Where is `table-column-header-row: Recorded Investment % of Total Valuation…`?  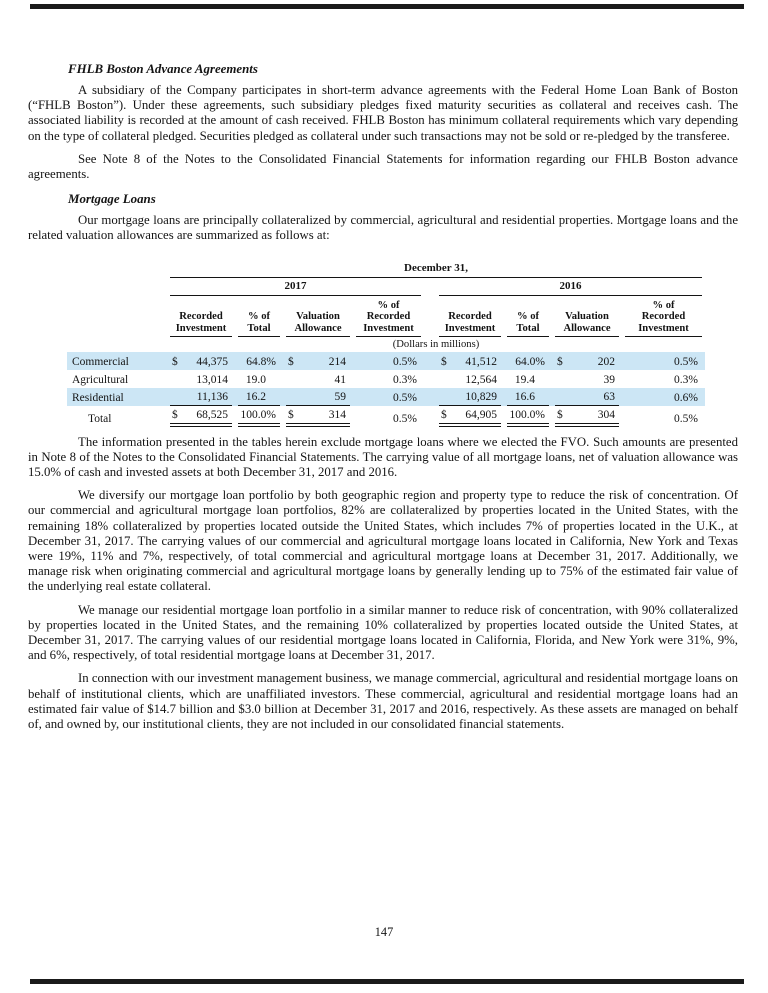
table-column-header-row: Recorded Investment % of Total Valuation… is located at coordinates (386, 317).